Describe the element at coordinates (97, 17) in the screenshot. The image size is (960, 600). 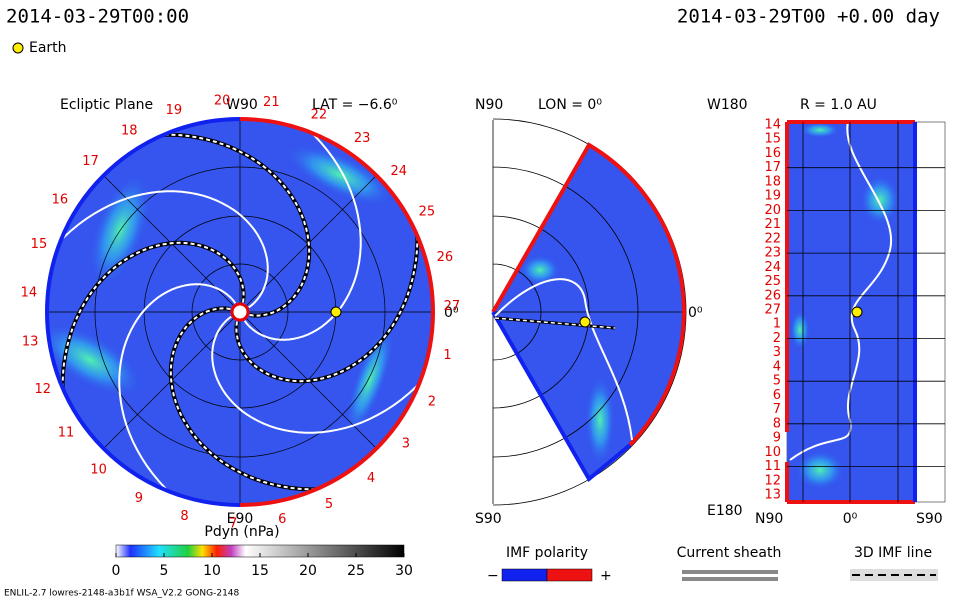
I see `time: 2014-03-29T00:00` at that location.